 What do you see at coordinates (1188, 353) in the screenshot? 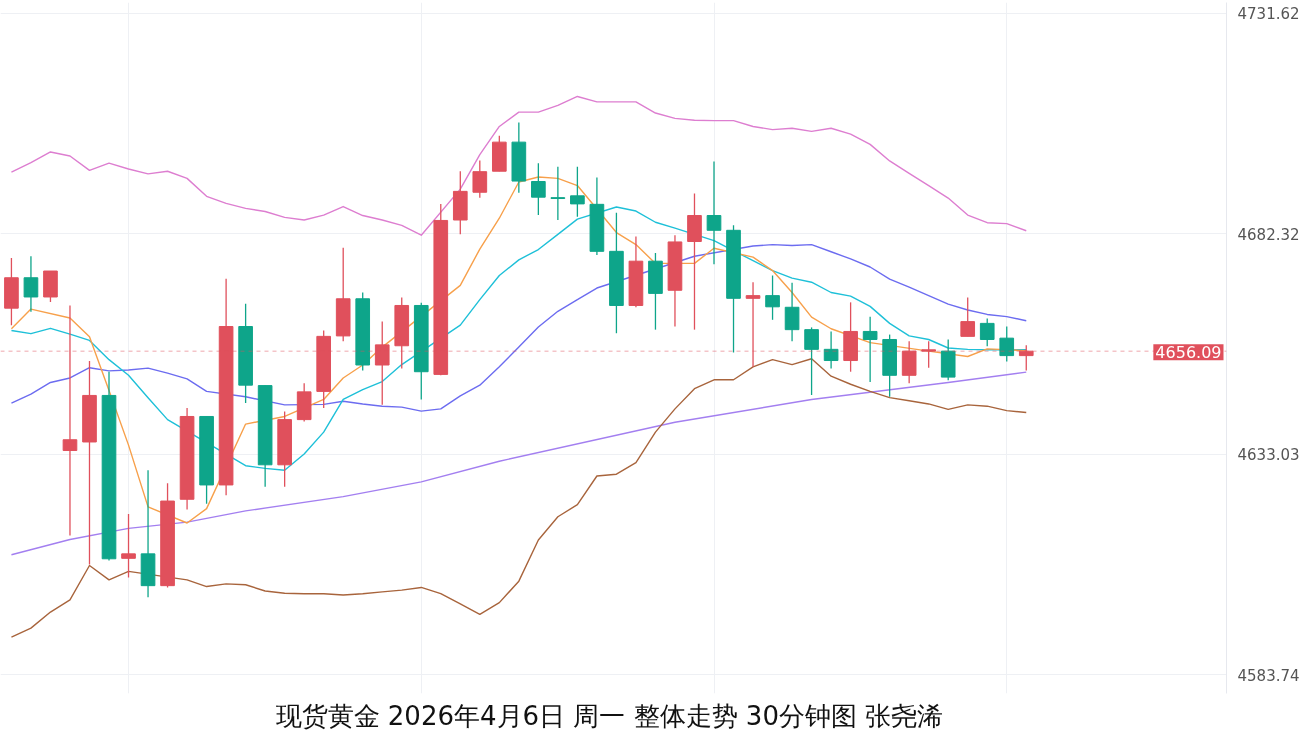
I see `ref-line-label: 4656.09` at bounding box center [1188, 353].